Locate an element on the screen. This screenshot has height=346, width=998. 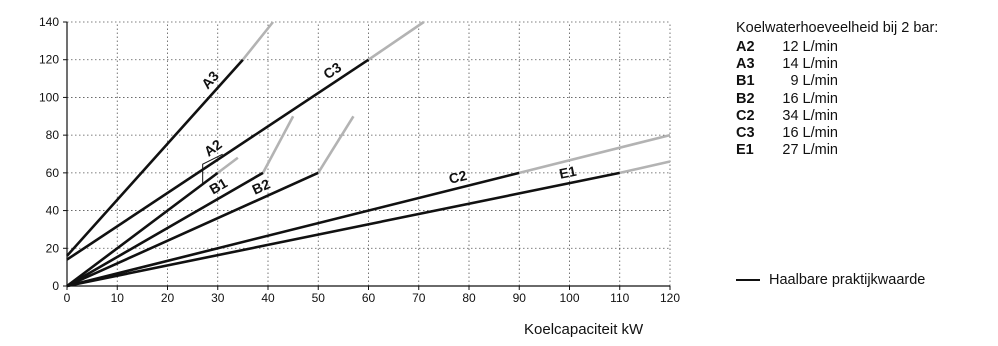
legend: Haalbare praktijkwaarde is located at coordinates (830, 280).